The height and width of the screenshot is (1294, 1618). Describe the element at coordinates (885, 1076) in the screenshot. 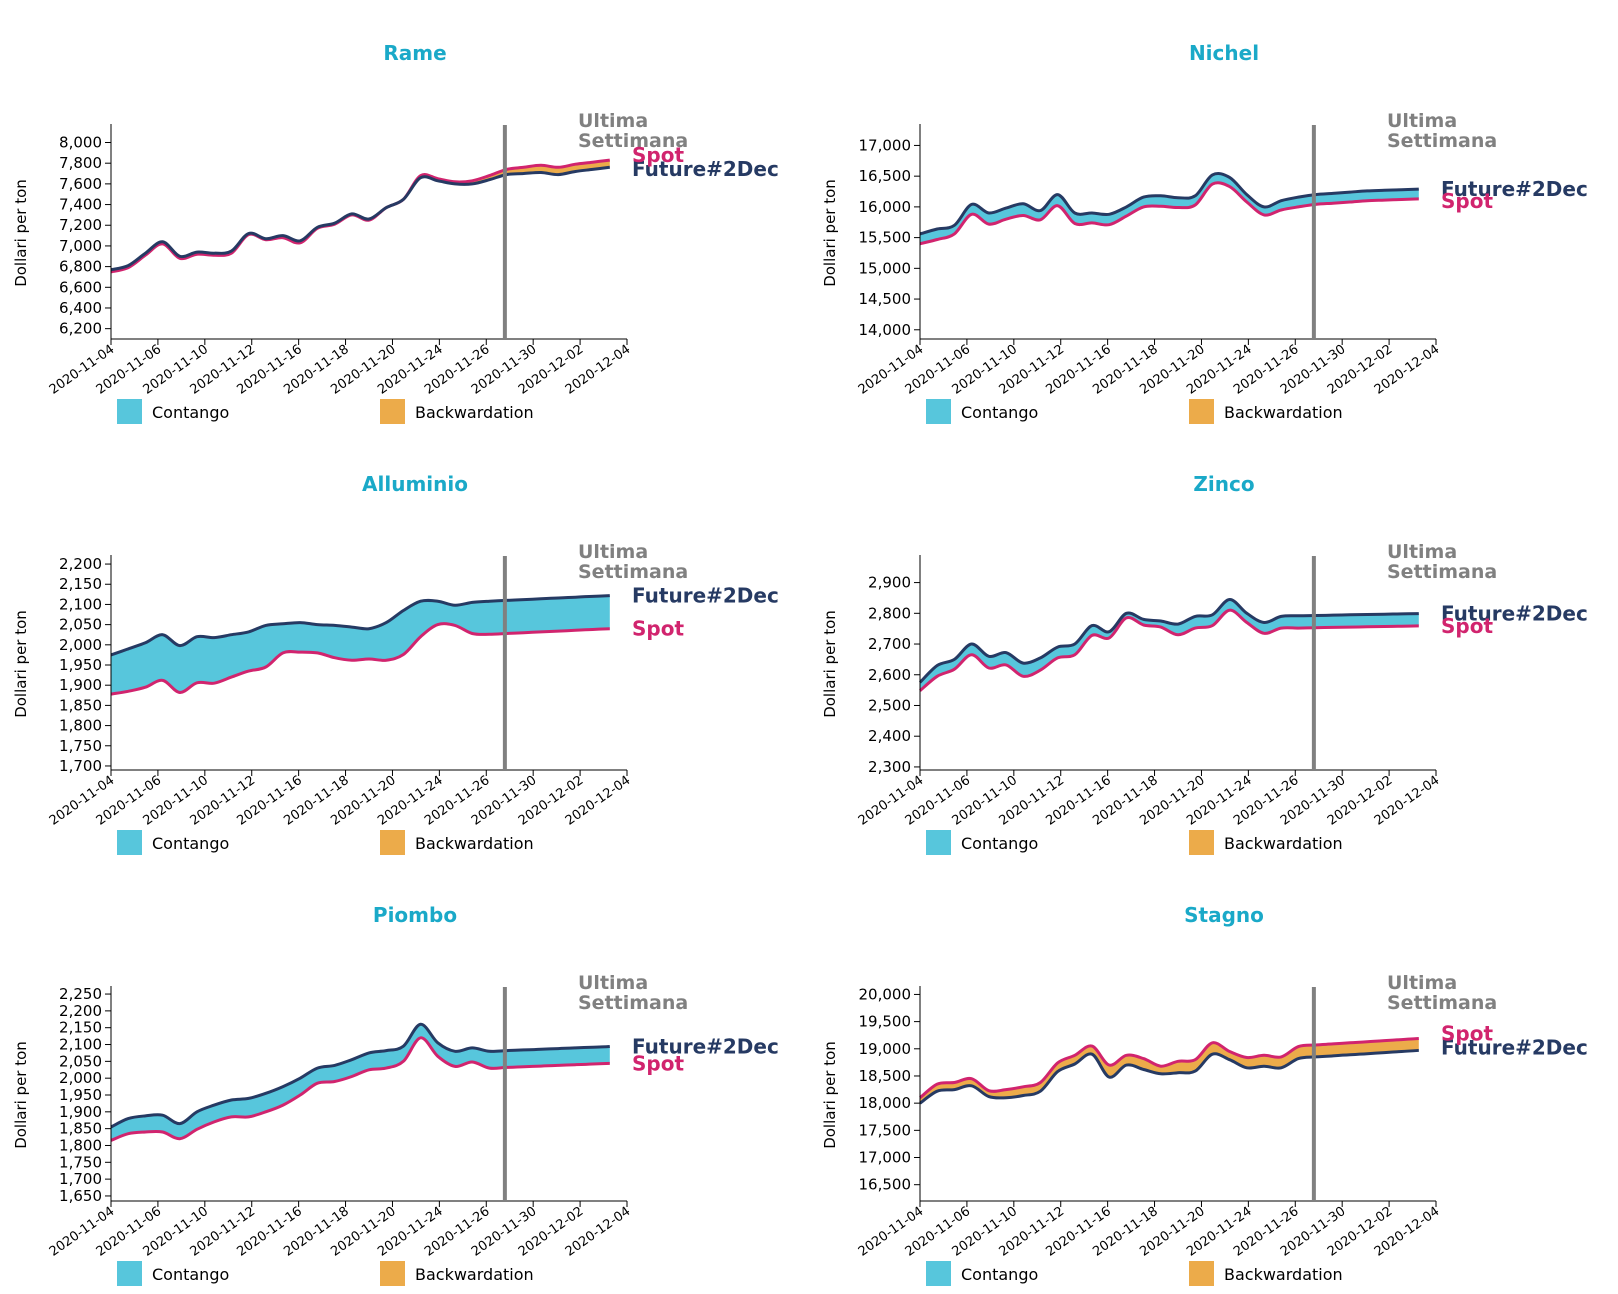

I see `y-tick-label: 18,500` at that location.